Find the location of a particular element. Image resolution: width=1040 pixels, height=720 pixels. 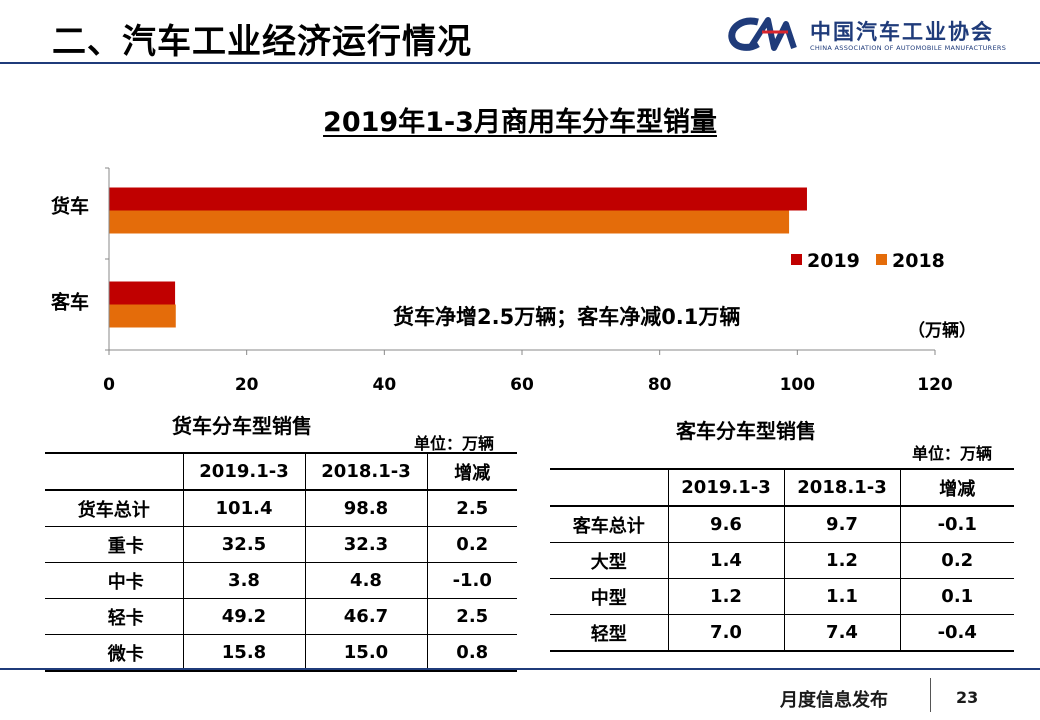

category-label: 客车 is located at coordinates (70, 302).